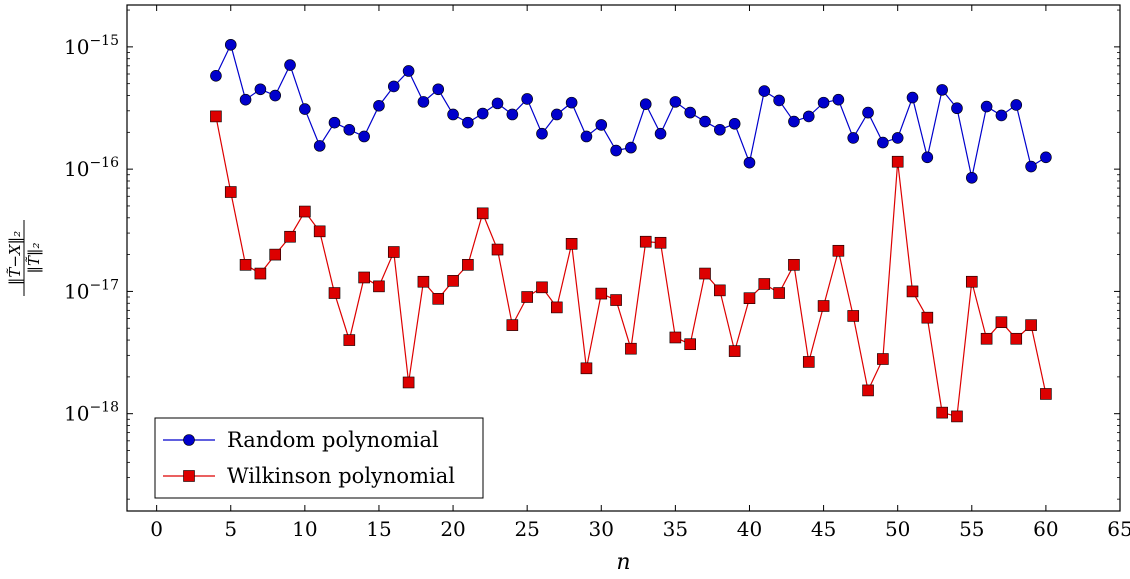 The image size is (1130, 579). Describe the element at coordinates (705, 273) in the screenshot. I see `point-wilkinson-n37` at that location.